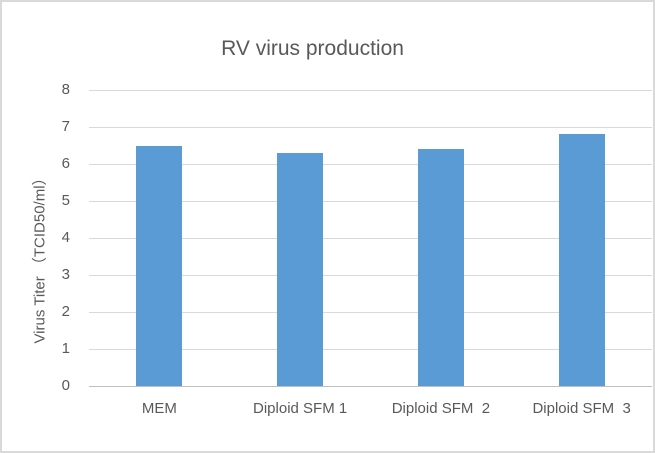 Image resolution: width=655 pixels, height=453 pixels. Describe the element at coordinates (312, 48) in the screenshot. I see `chart-title: RV virus production` at that location.